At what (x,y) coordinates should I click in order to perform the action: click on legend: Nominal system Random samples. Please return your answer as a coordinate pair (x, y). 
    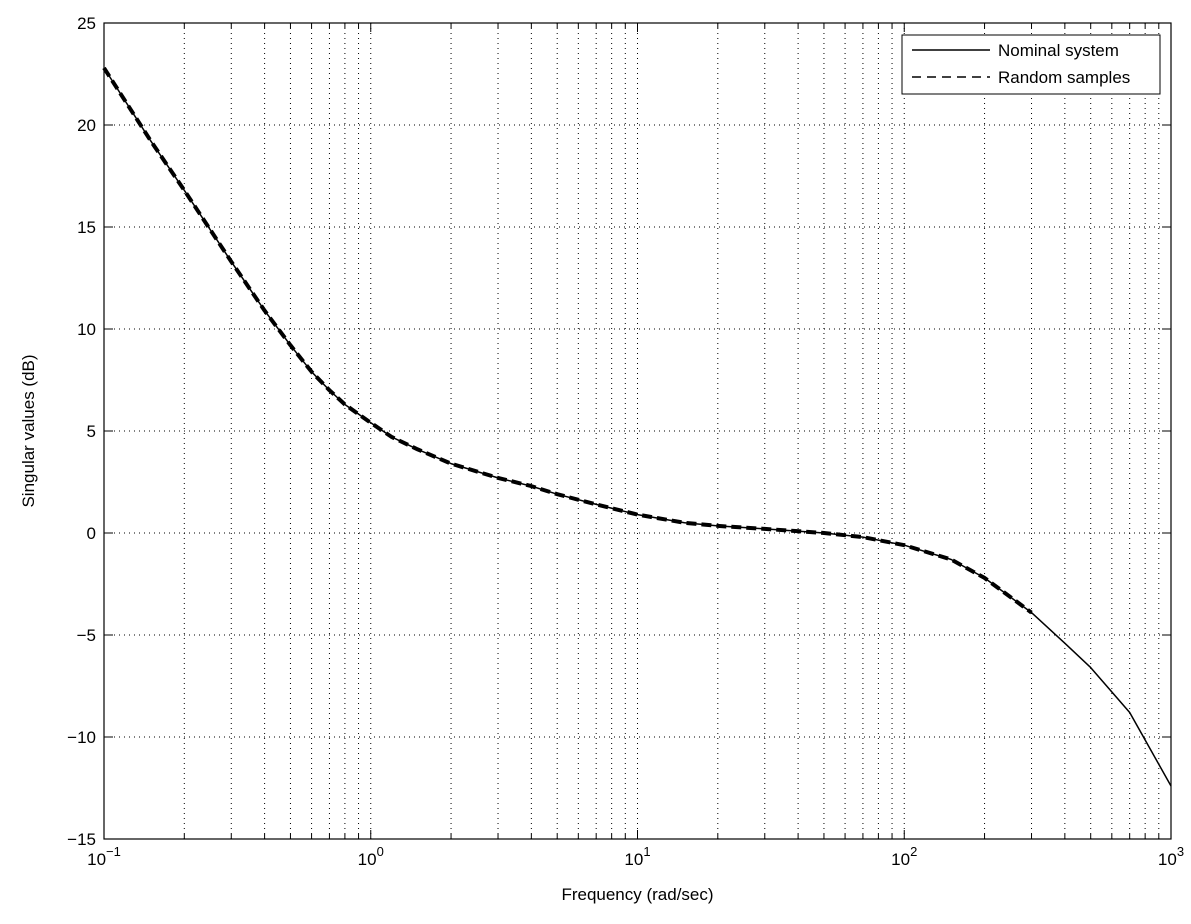
    Looking at the image, I should click on (1031, 64).